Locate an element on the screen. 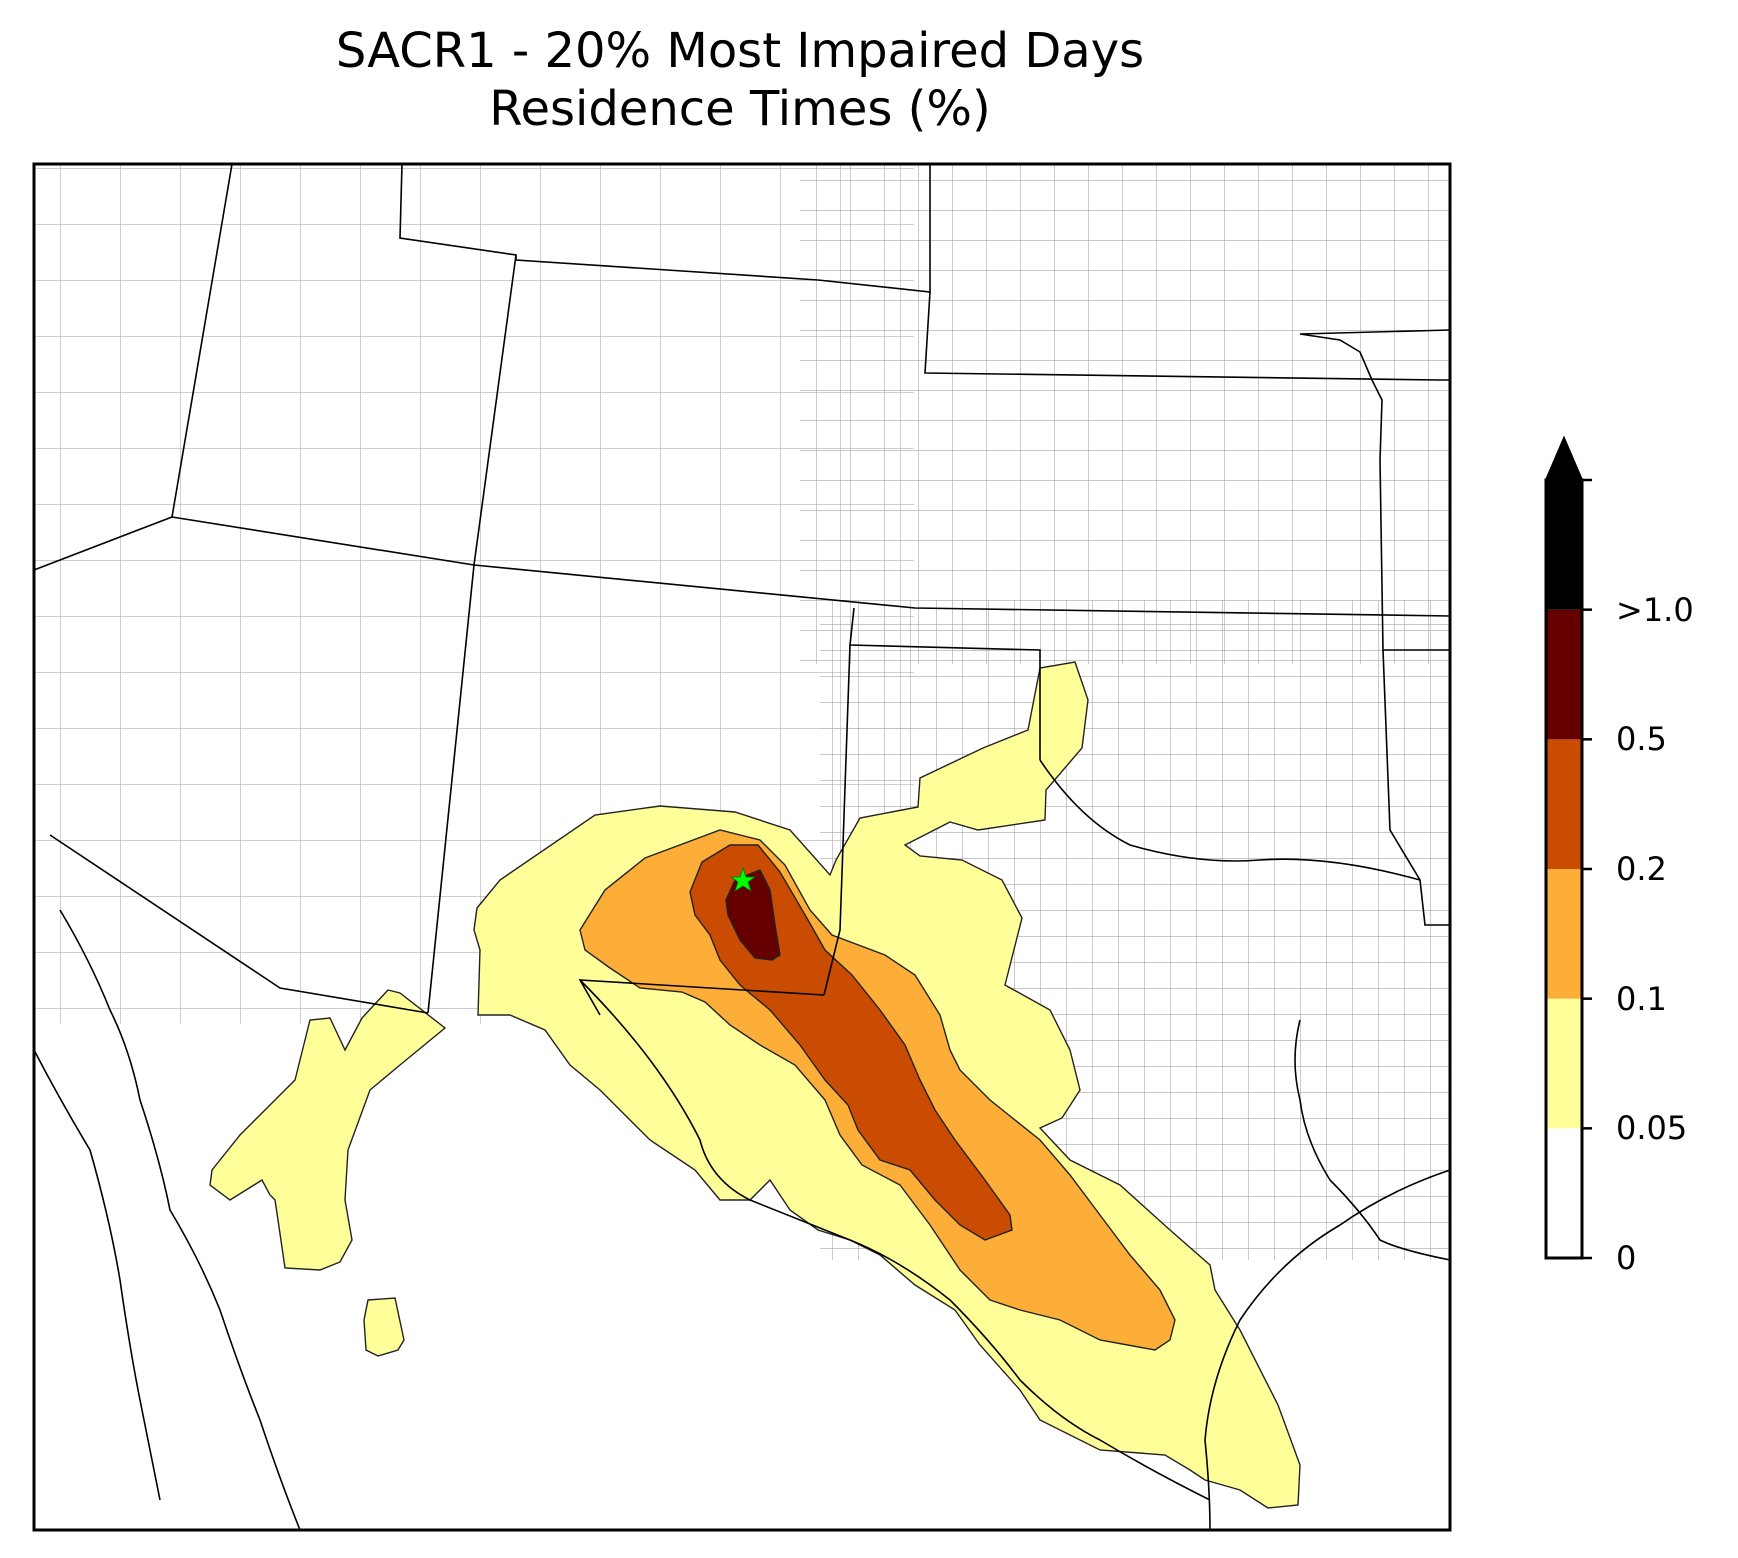 The height and width of the screenshot is (1558, 1738). contour-0.5 is located at coordinates (753, 915).